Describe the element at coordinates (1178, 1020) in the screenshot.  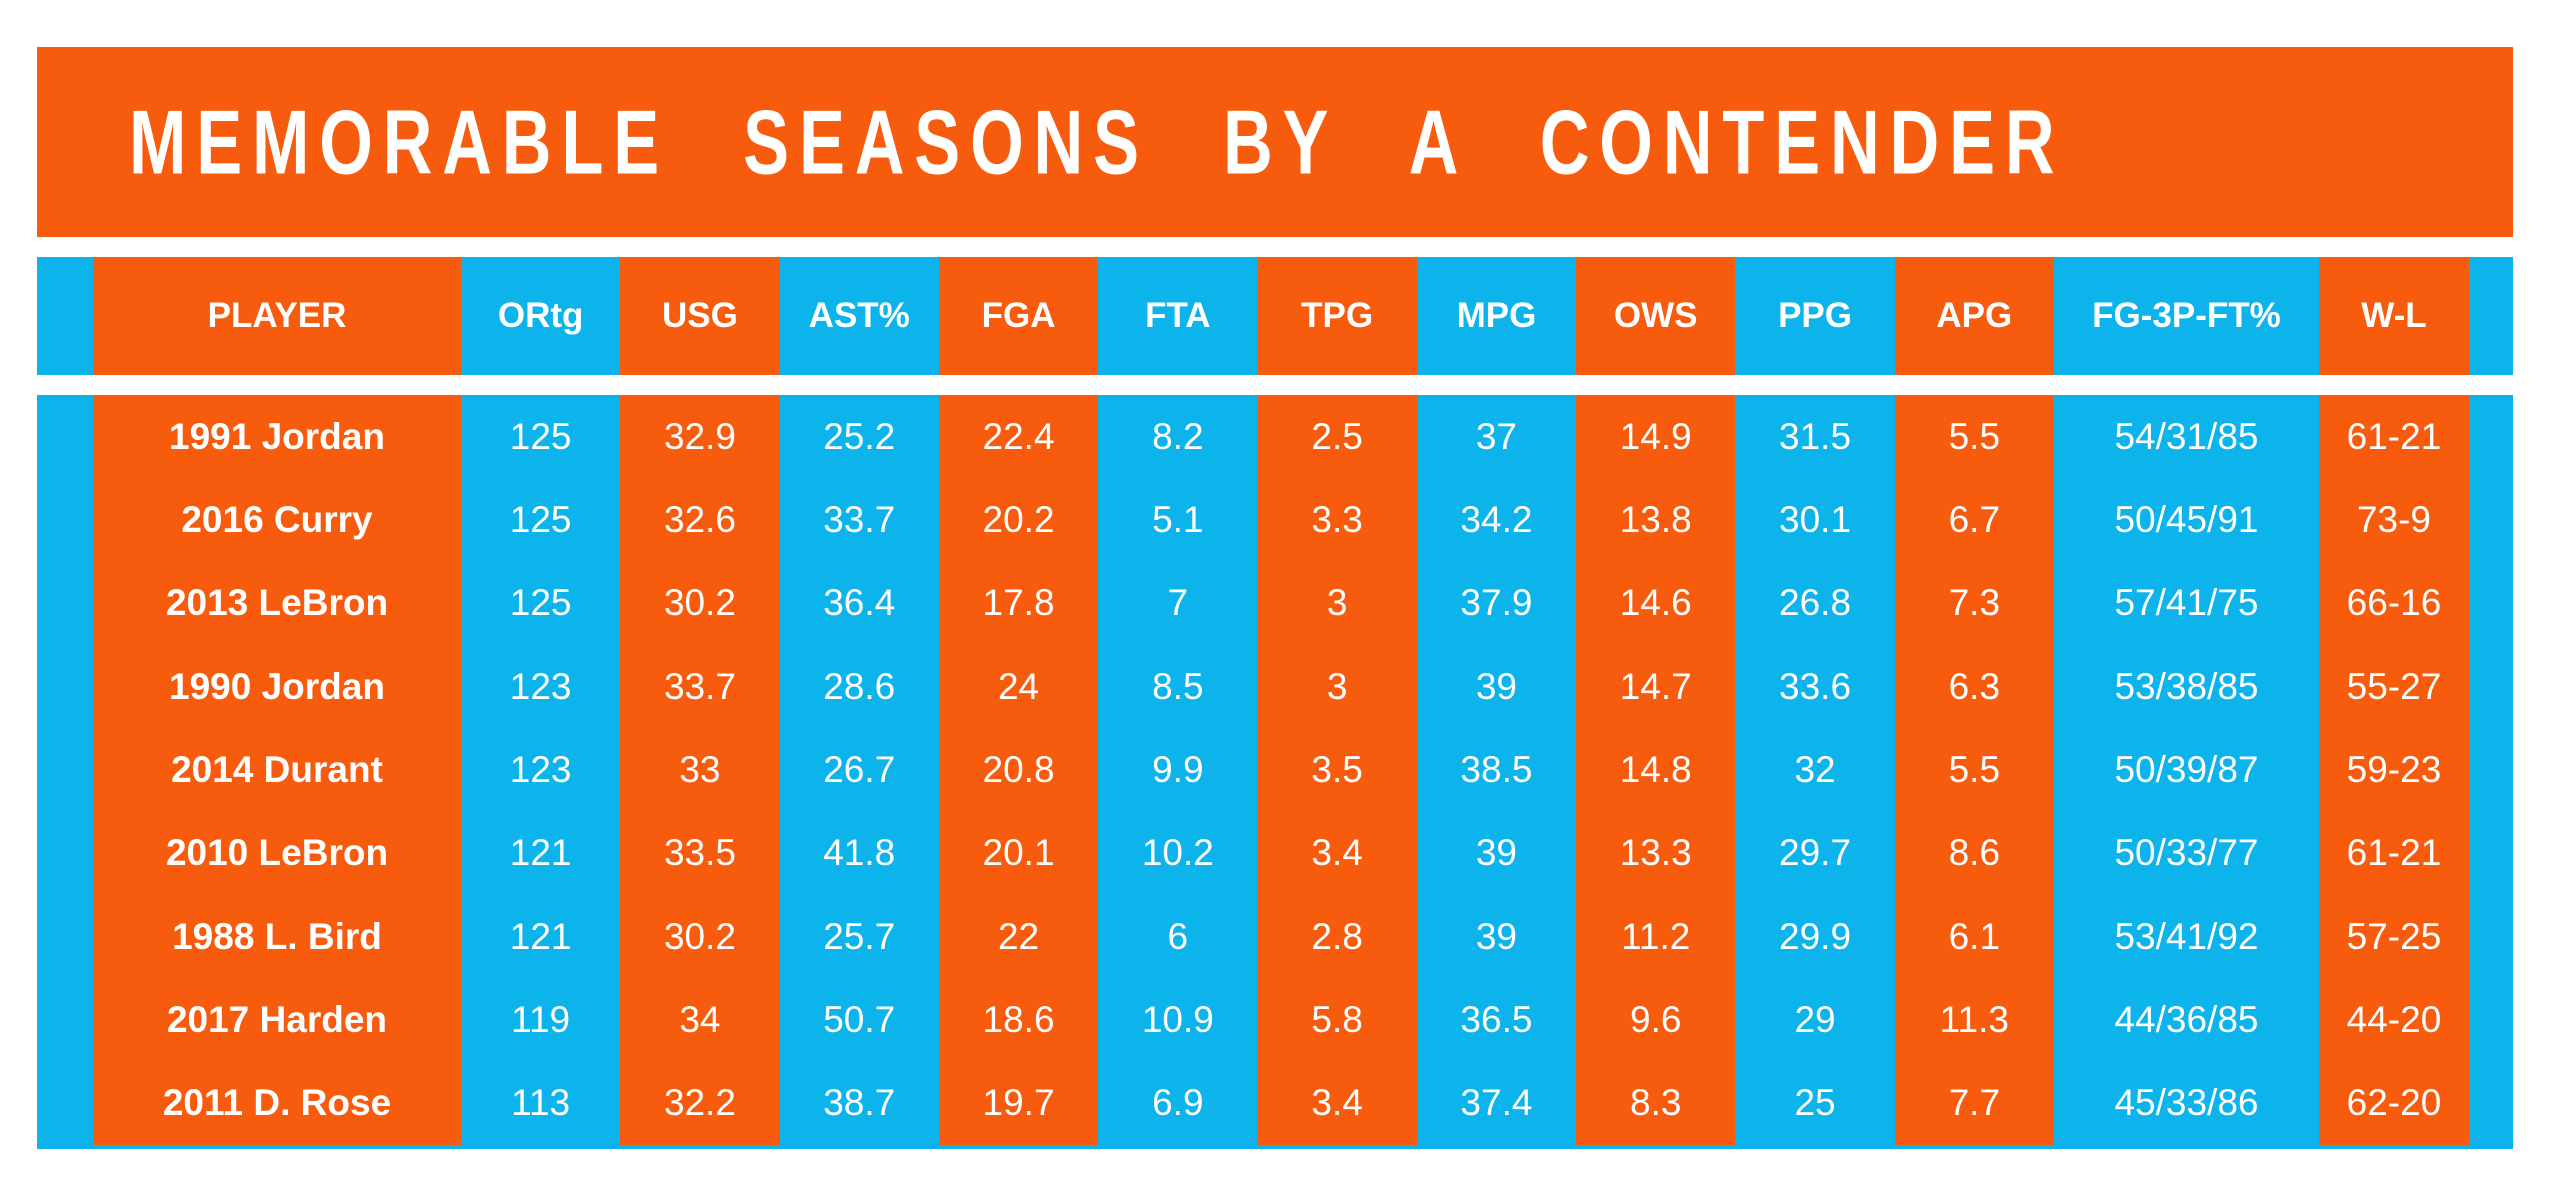
I see `stat-cell-fta: 10.9` at that location.